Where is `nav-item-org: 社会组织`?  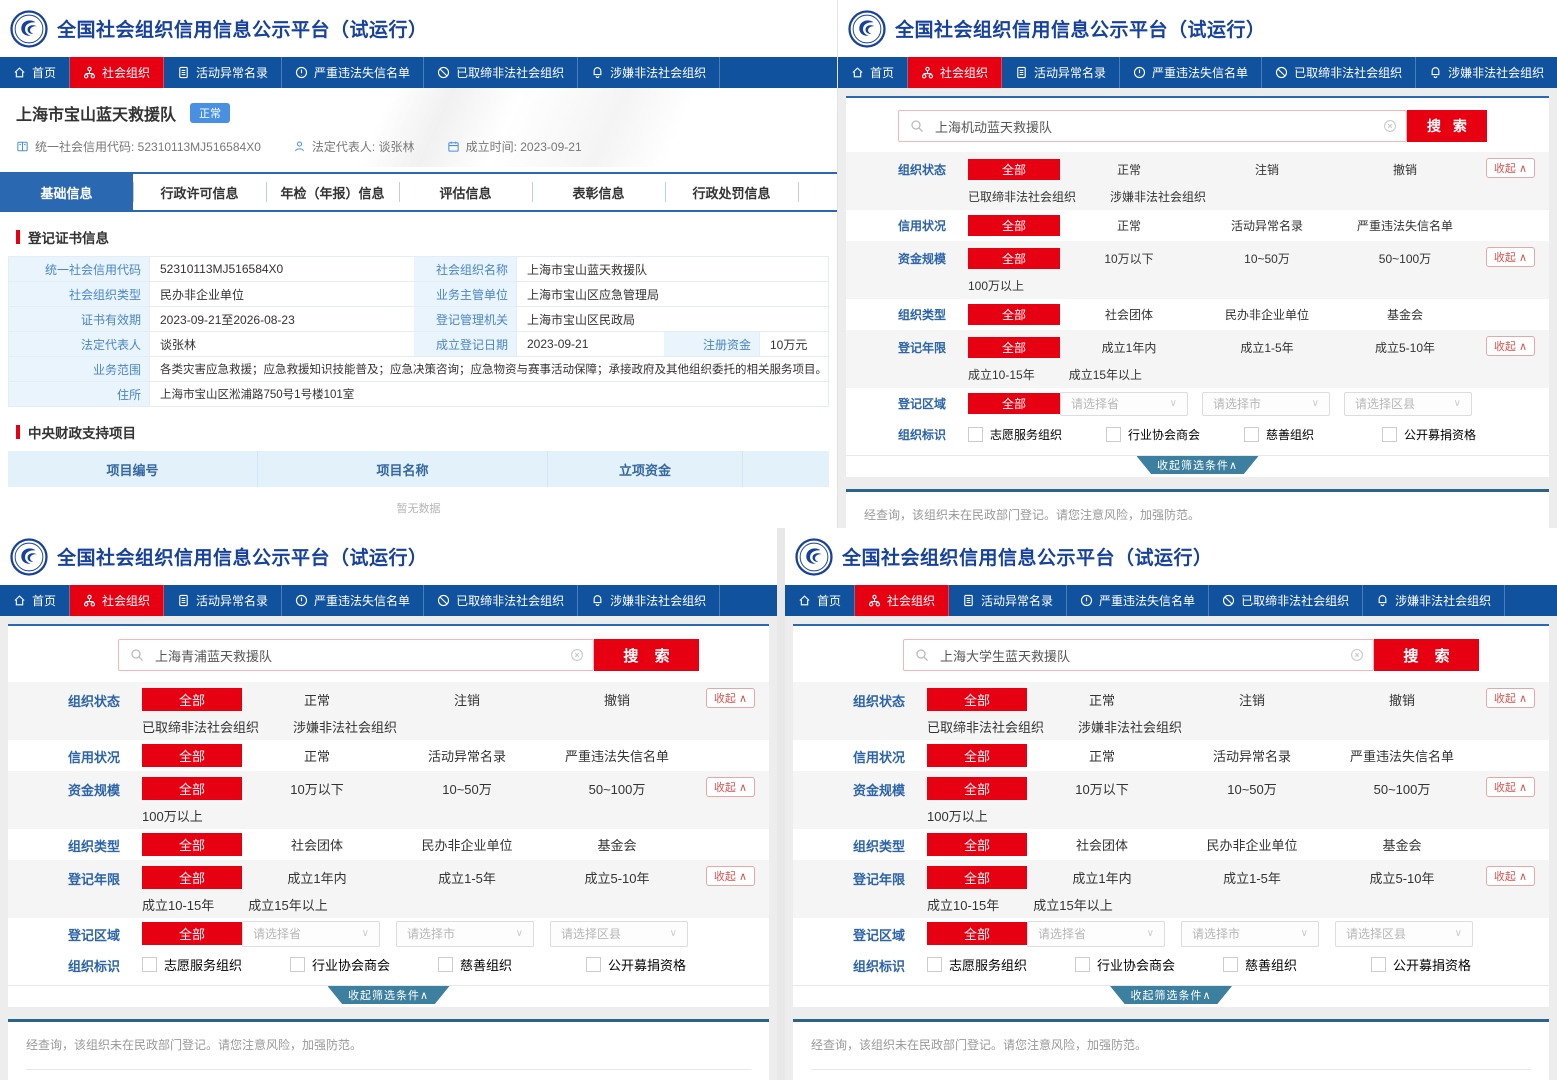 nav-item-org: 社会组织 is located at coordinates (902, 600).